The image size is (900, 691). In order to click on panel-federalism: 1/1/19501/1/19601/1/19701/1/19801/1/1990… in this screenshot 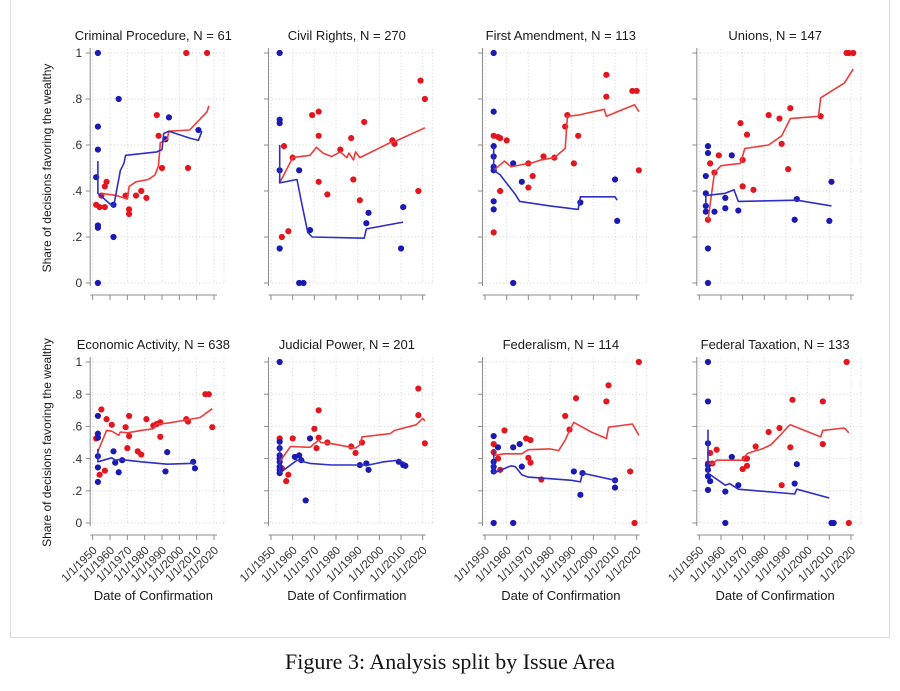, I will do `click(550, 470)`.